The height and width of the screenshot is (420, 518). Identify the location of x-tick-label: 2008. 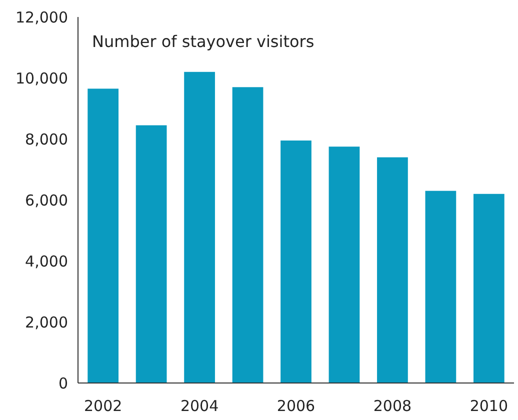
(392, 406).